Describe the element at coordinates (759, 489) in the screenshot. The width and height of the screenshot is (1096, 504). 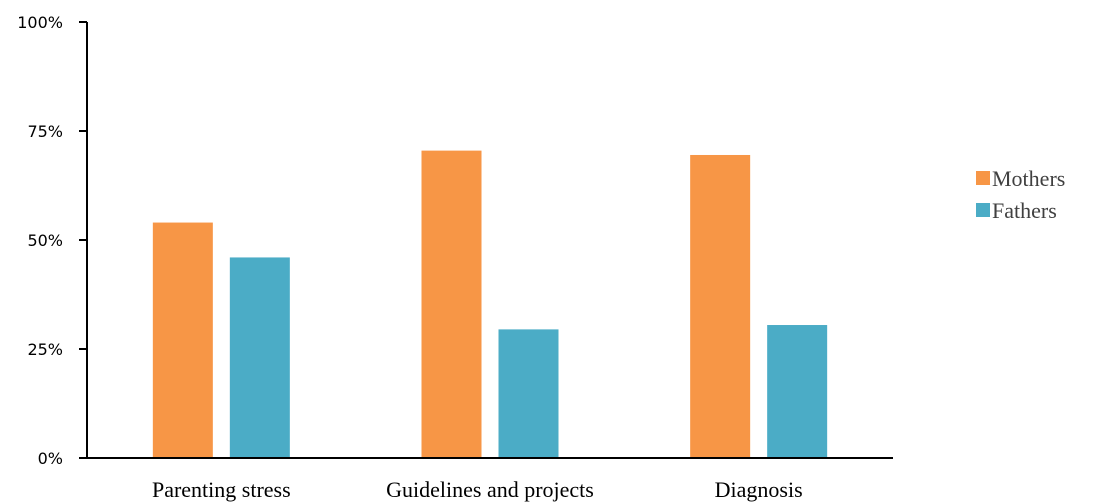
I see `x-category-label: Diagnosis` at that location.